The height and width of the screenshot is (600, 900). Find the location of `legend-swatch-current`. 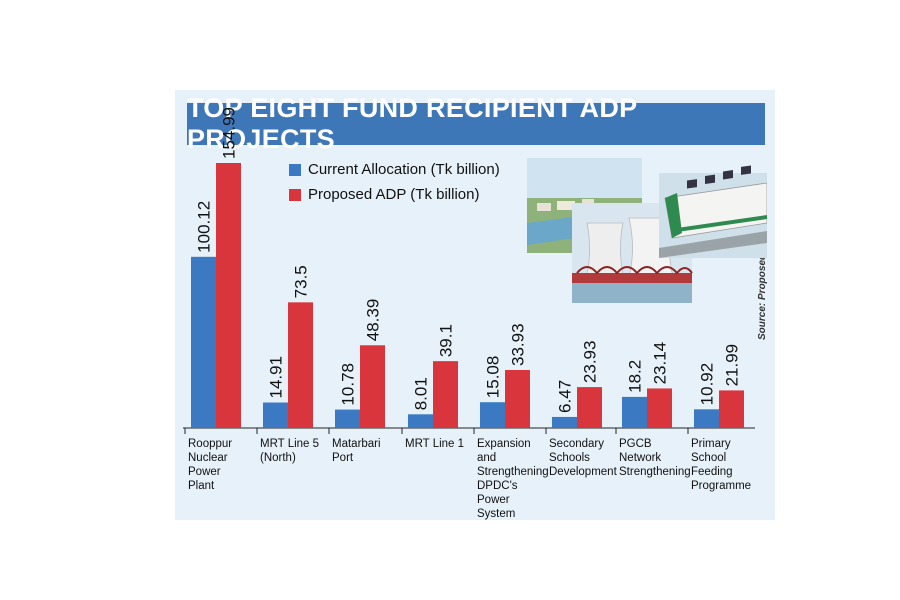

legend-swatch-current is located at coordinates (295, 169).